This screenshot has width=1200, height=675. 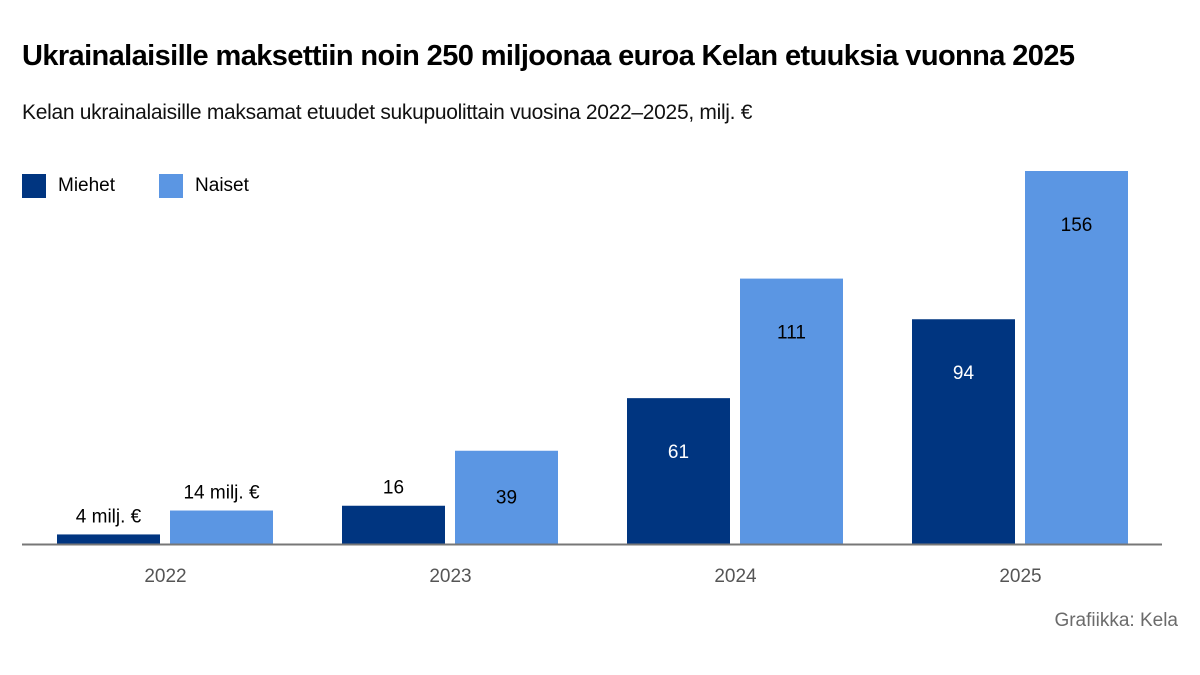 What do you see at coordinates (1116, 620) in the screenshot?
I see `credit: Grafiikka: Kela` at bounding box center [1116, 620].